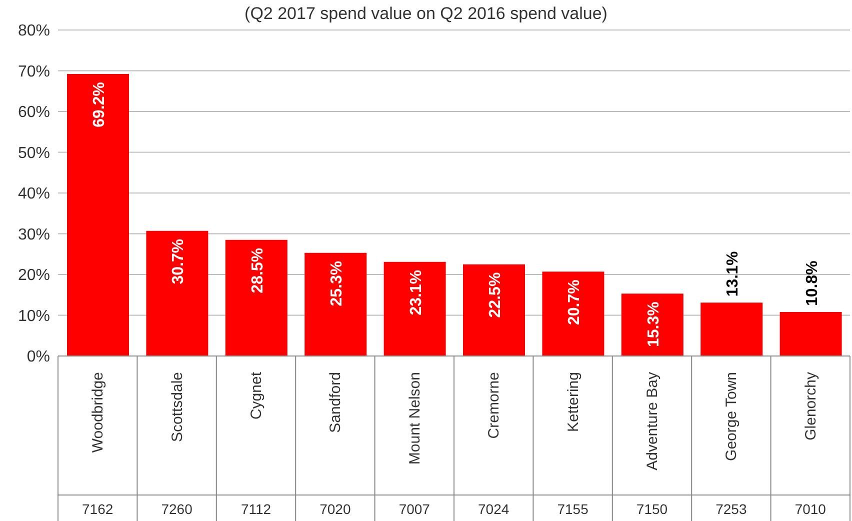 Image resolution: width=852 pixels, height=521 pixels. What do you see at coordinates (176, 444) in the screenshot?
I see `category-label: Scottsdale 7260` at bounding box center [176, 444].